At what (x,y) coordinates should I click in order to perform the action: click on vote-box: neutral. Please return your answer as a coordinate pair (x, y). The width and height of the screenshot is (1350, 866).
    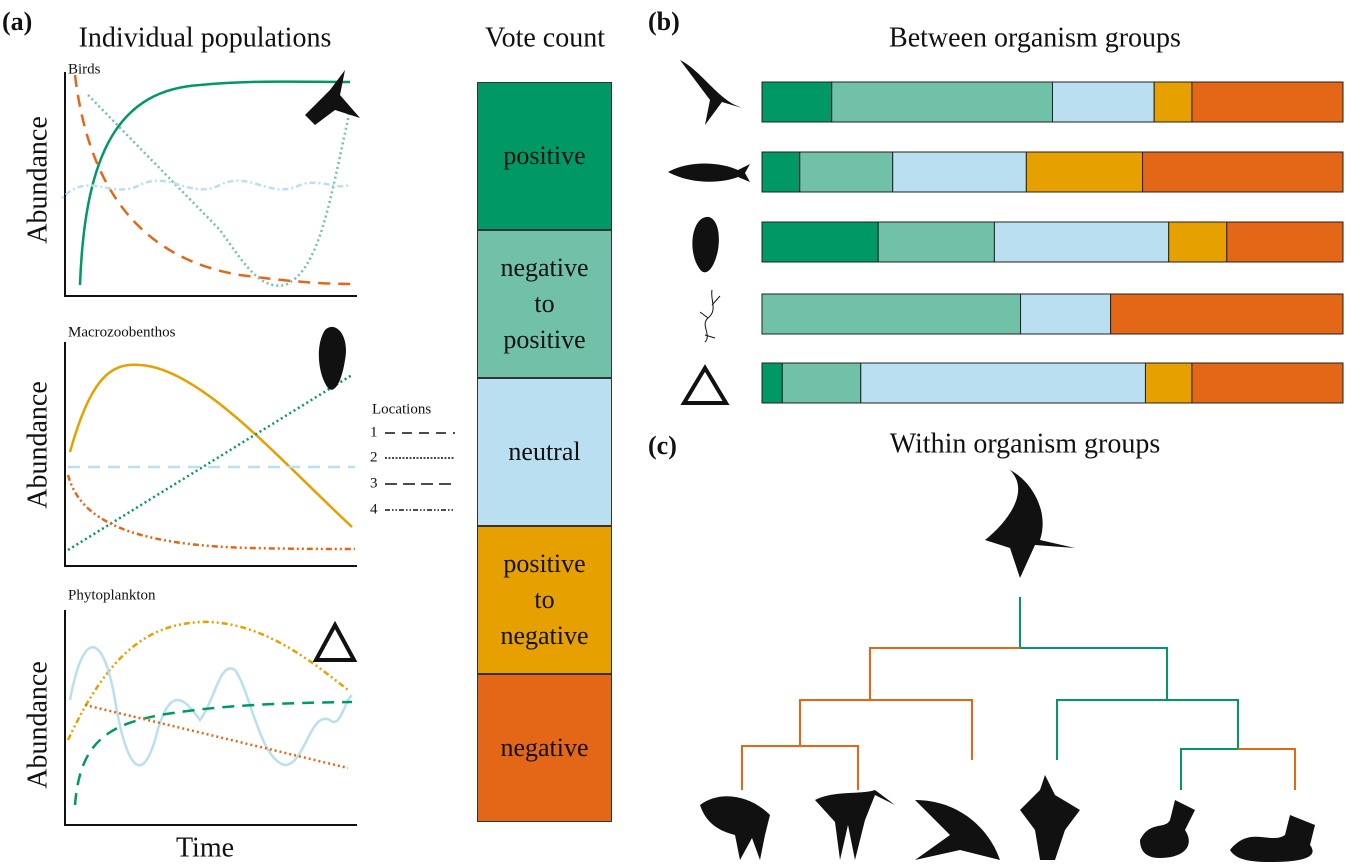
    Looking at the image, I should click on (544, 452).